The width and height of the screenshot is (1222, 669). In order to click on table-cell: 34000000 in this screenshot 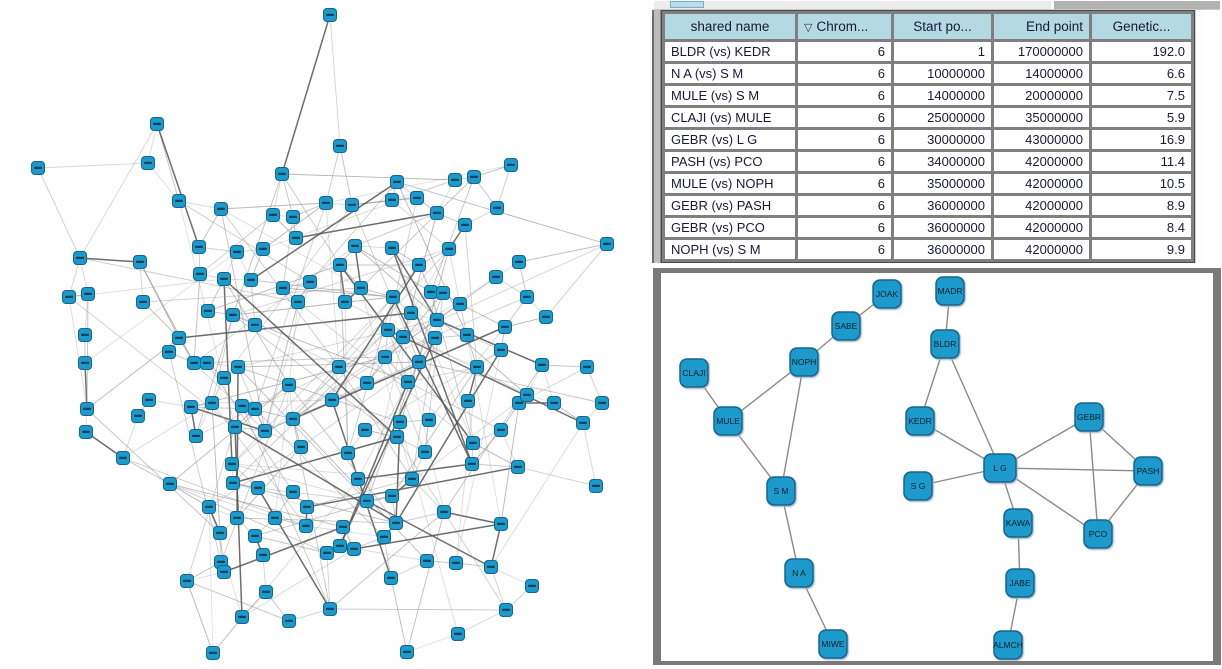, I will do `click(942, 161)`.